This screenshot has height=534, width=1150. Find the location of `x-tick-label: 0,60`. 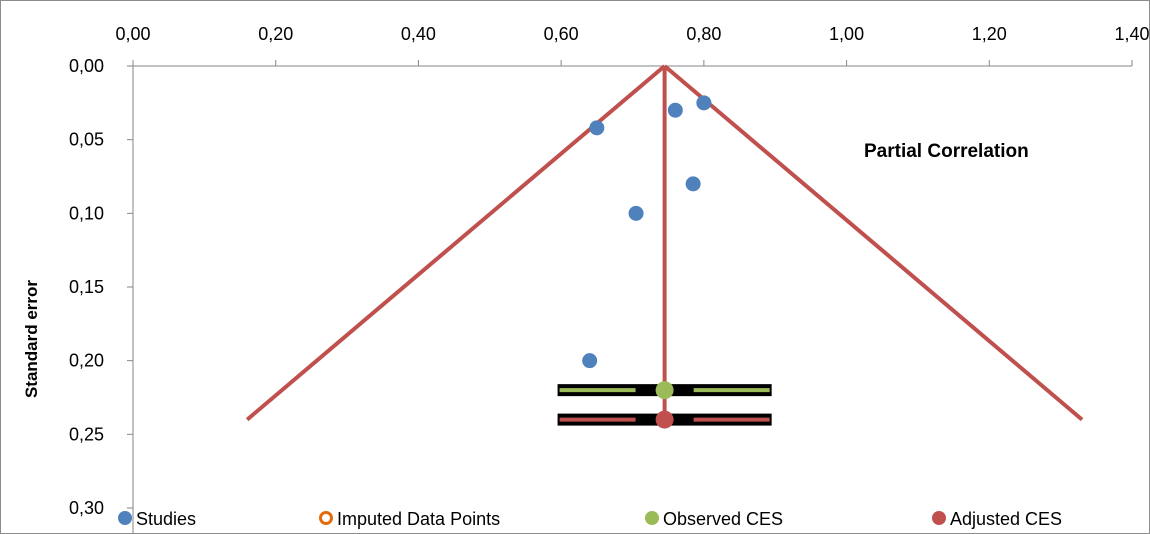

x-tick-label: 0,60 is located at coordinates (561, 34).